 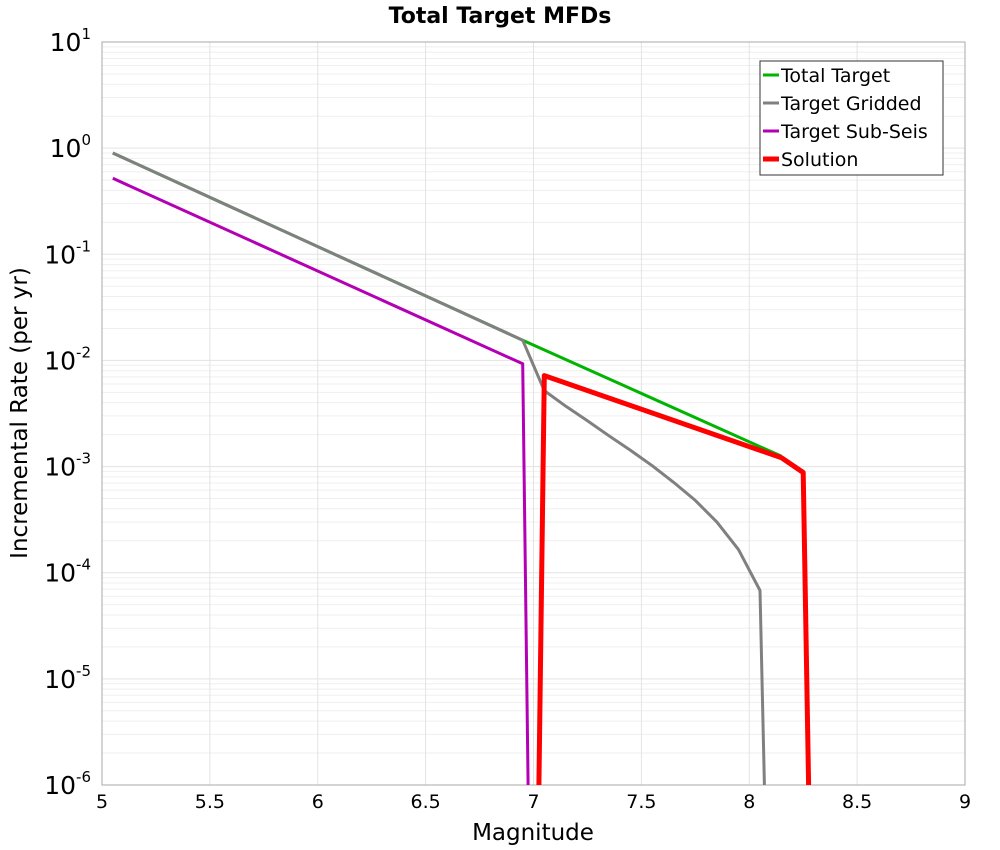 I want to click on y-tick-label: 10⁻³, so click(x=67, y=466).